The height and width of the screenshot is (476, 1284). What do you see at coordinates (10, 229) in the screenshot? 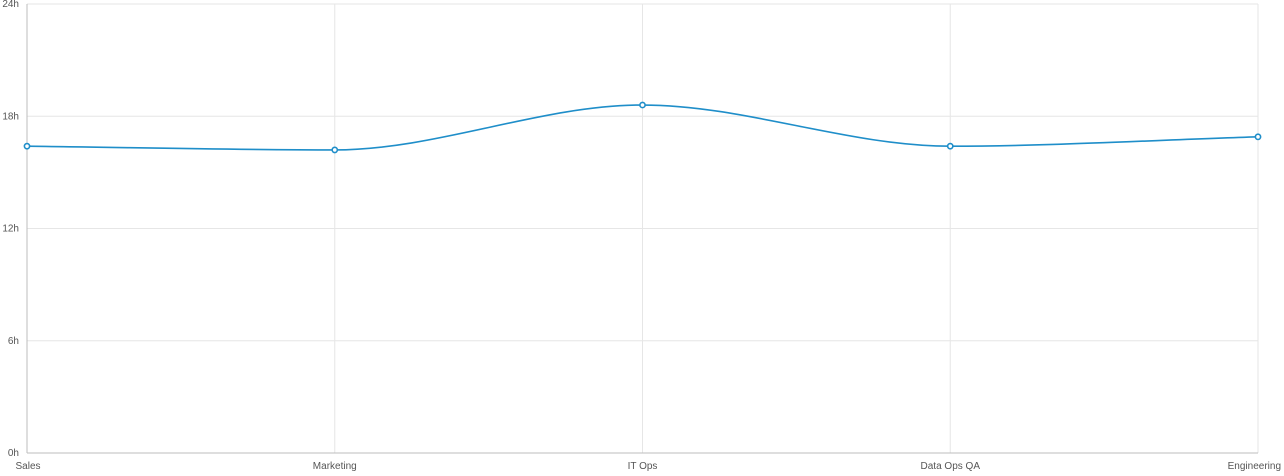
I see `y-tick-label: 12h` at bounding box center [10, 229].